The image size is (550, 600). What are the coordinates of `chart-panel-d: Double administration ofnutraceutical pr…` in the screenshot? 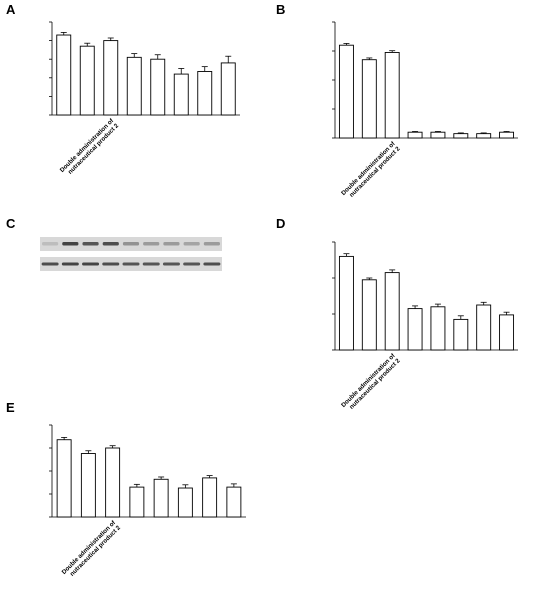 It's located at (425, 327).